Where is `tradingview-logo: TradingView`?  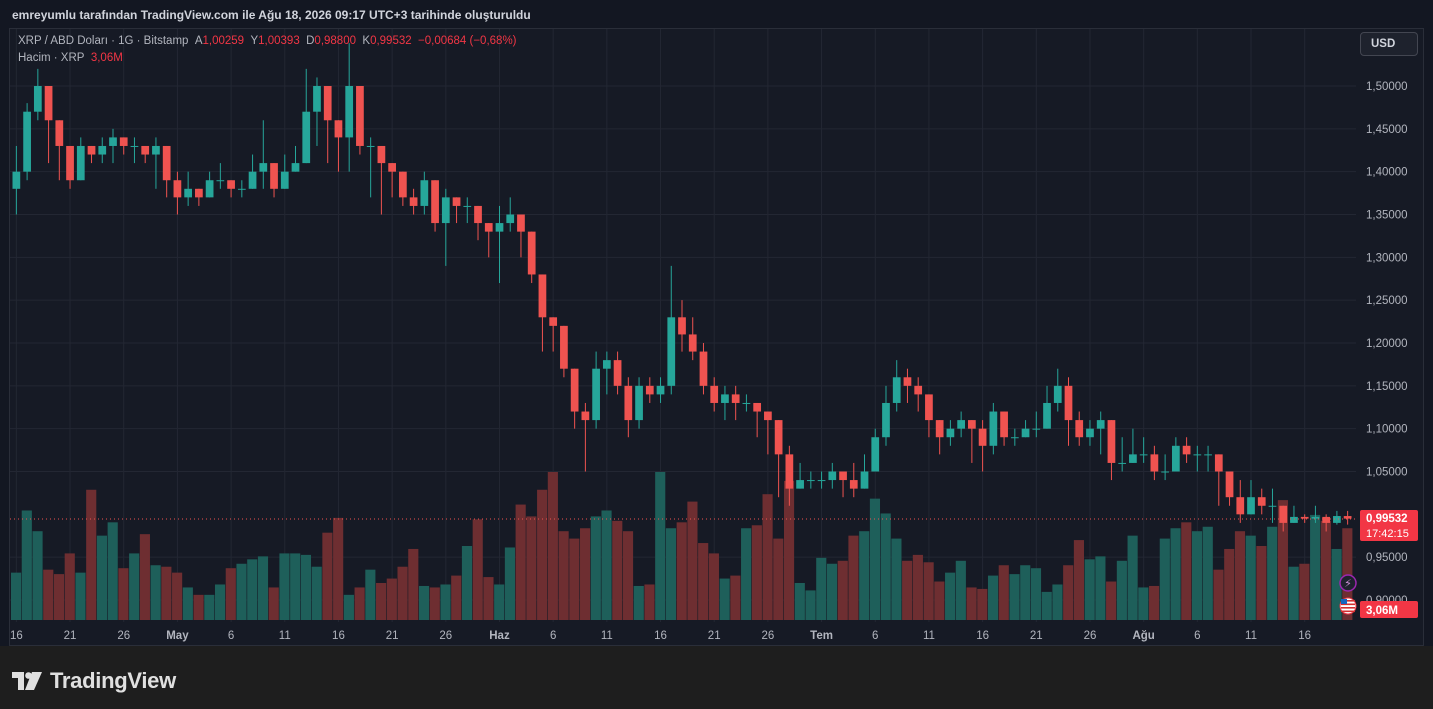 tradingview-logo: TradingView is located at coordinates (94, 681).